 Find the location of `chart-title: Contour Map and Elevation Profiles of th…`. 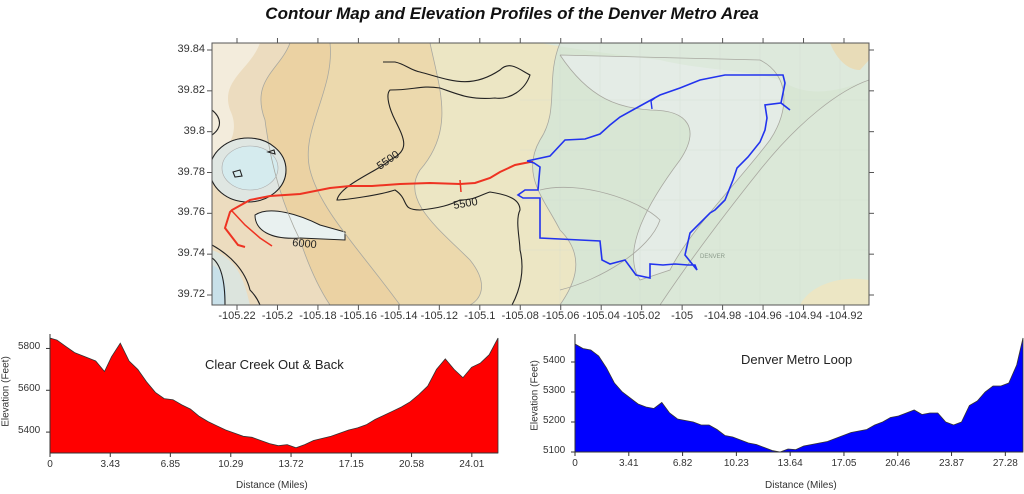

chart-title: Contour Map and Elevation Profiles of th… is located at coordinates (512, 13).